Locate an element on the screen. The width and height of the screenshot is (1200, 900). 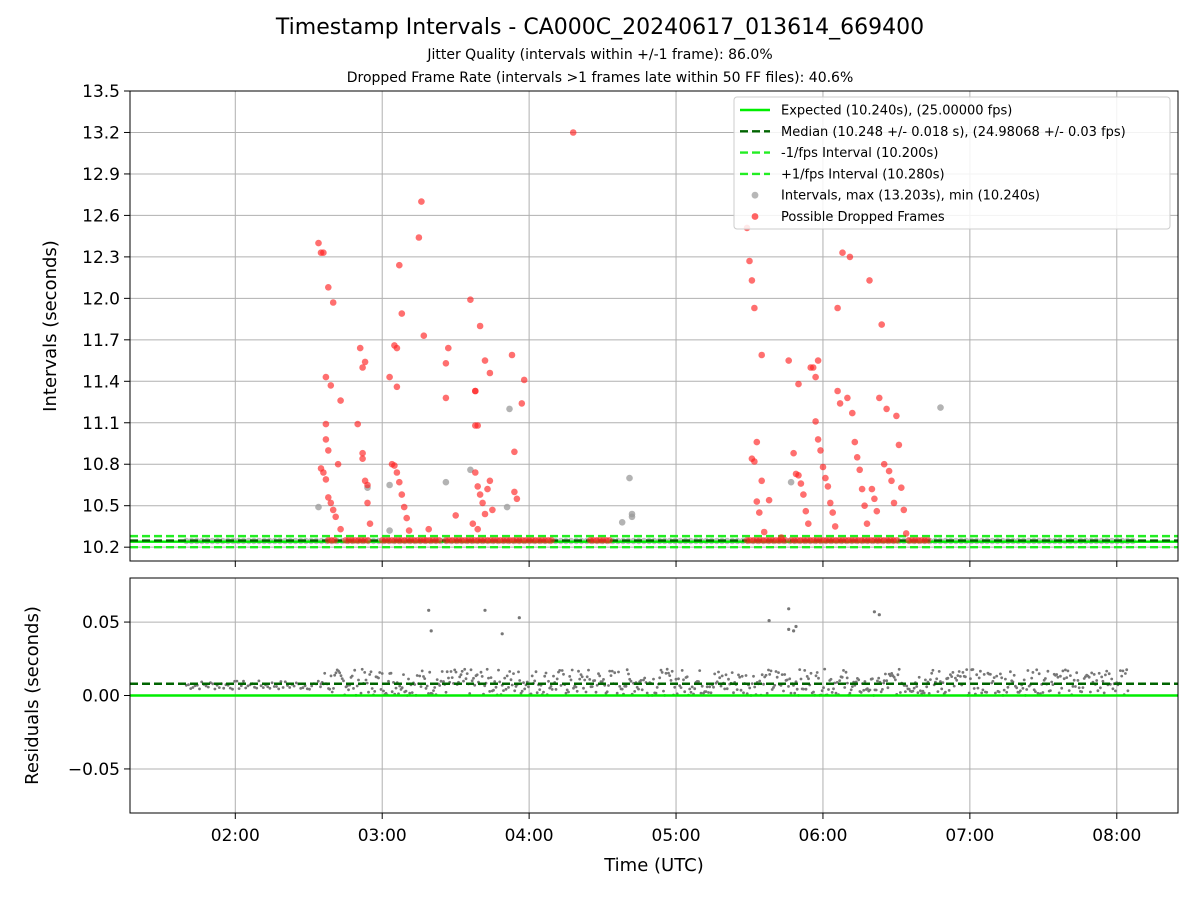
legend-entry-label: Expected (10.240s), (25.00000 fps) is located at coordinates (896, 111).